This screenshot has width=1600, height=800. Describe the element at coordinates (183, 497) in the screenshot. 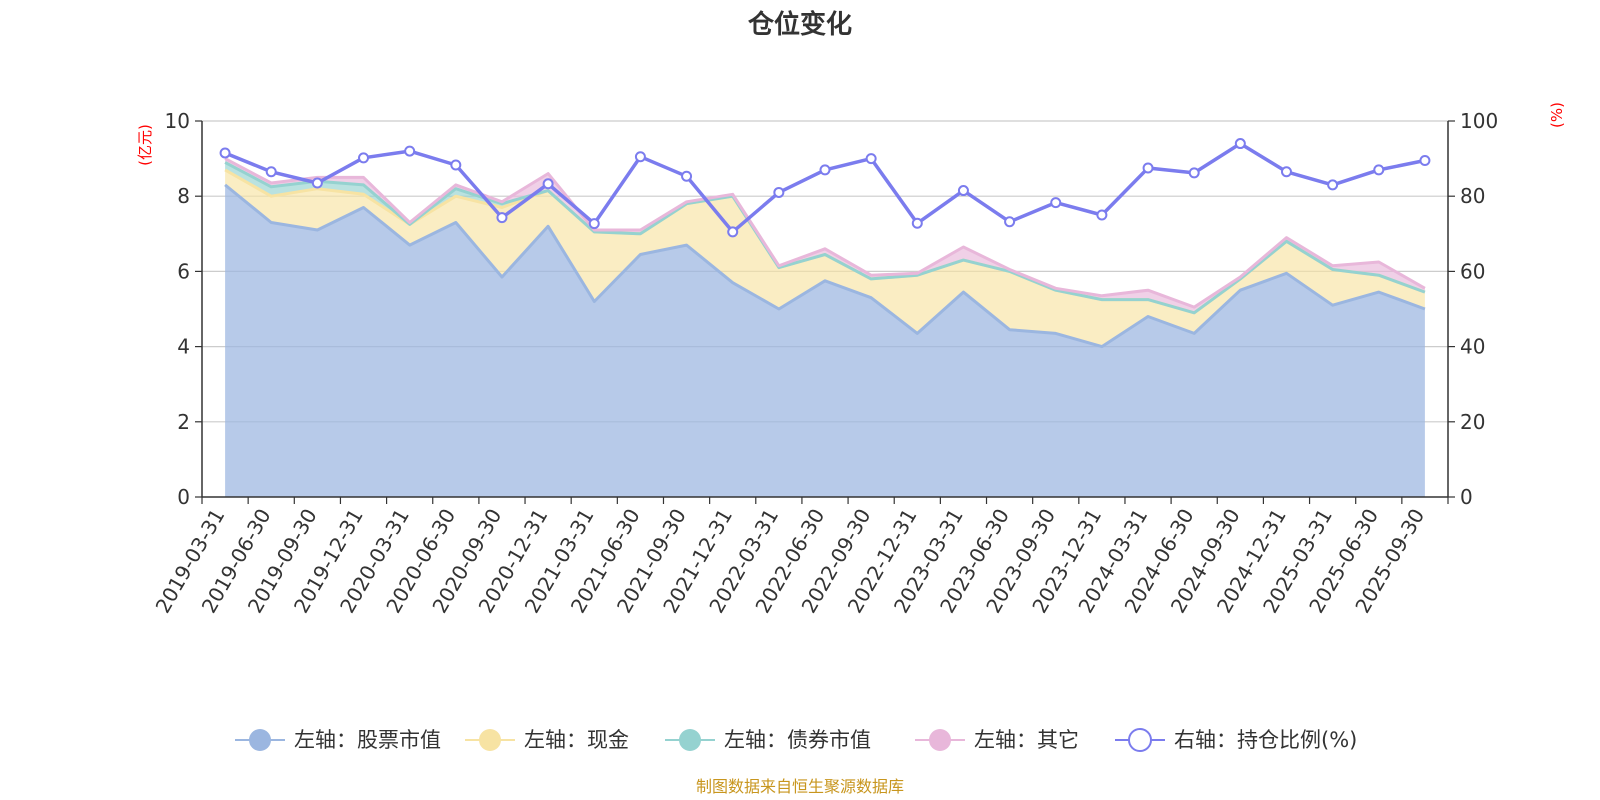

I see `left-tick-label: 0` at that location.